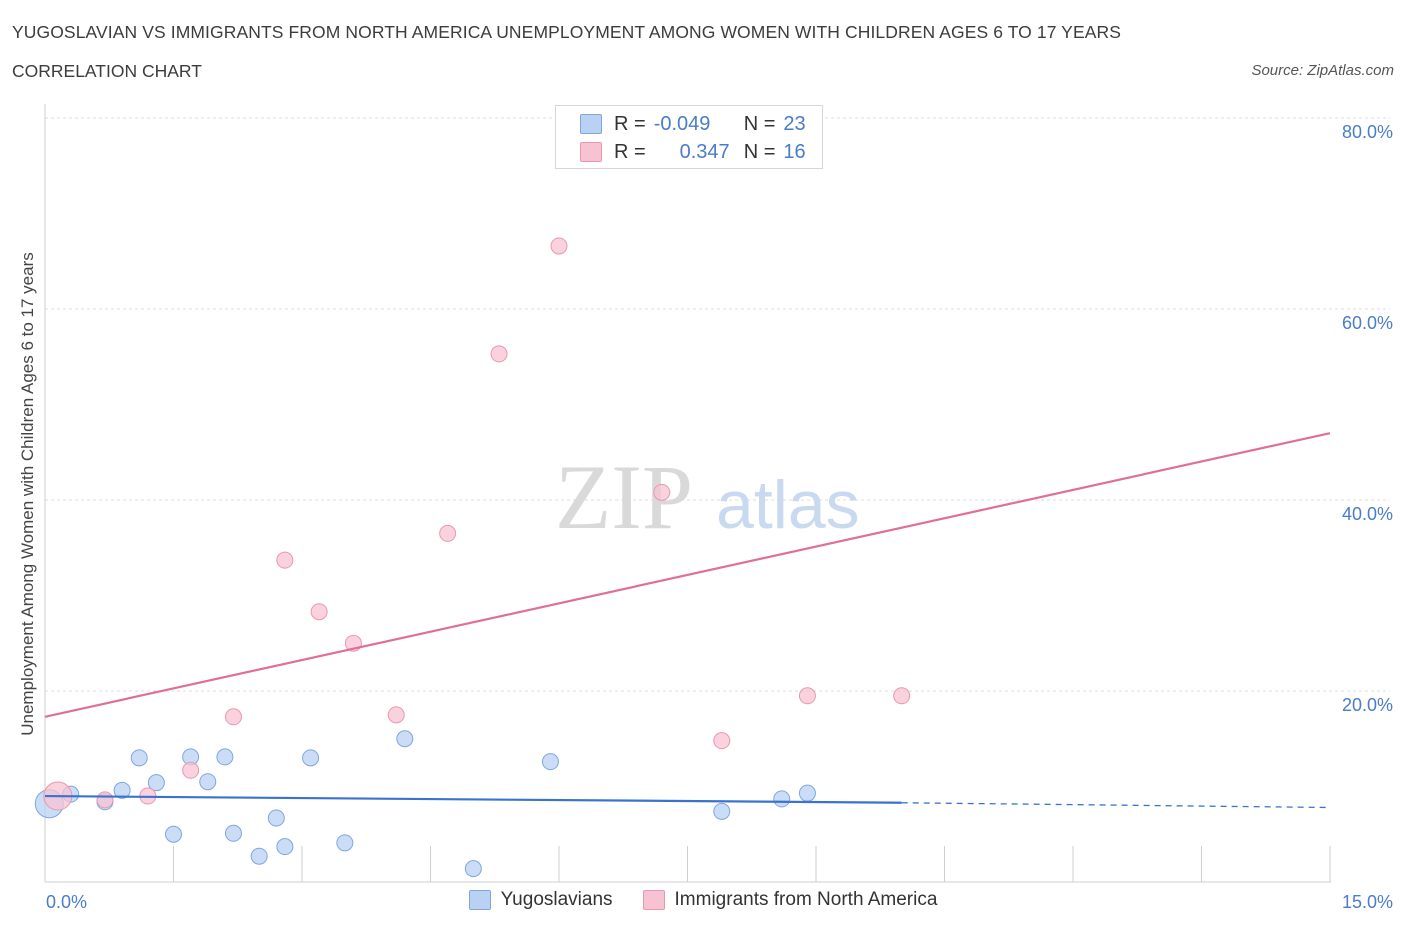  Describe the element at coordinates (806, 899) in the screenshot. I see `legend-label: Immigrants from North America` at that location.